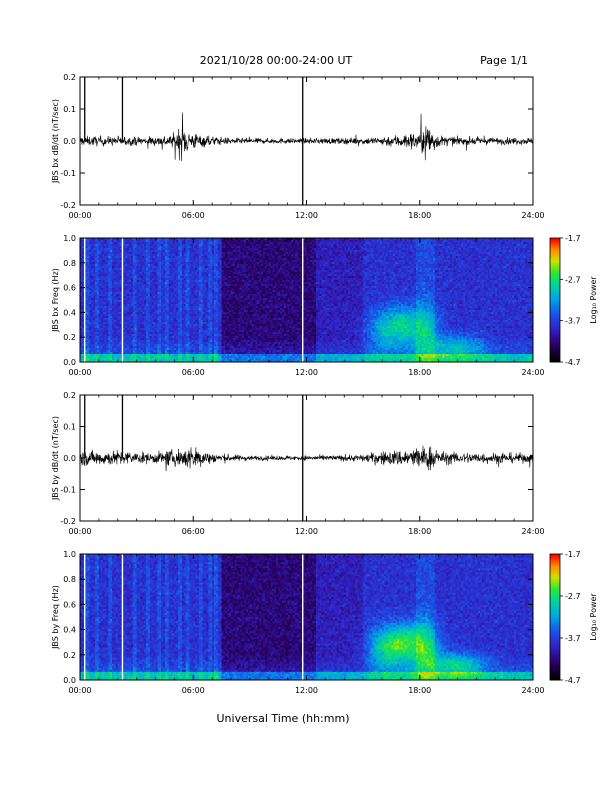 The image size is (612, 792). I want to click on dbdt-trace, so click(306, 137).